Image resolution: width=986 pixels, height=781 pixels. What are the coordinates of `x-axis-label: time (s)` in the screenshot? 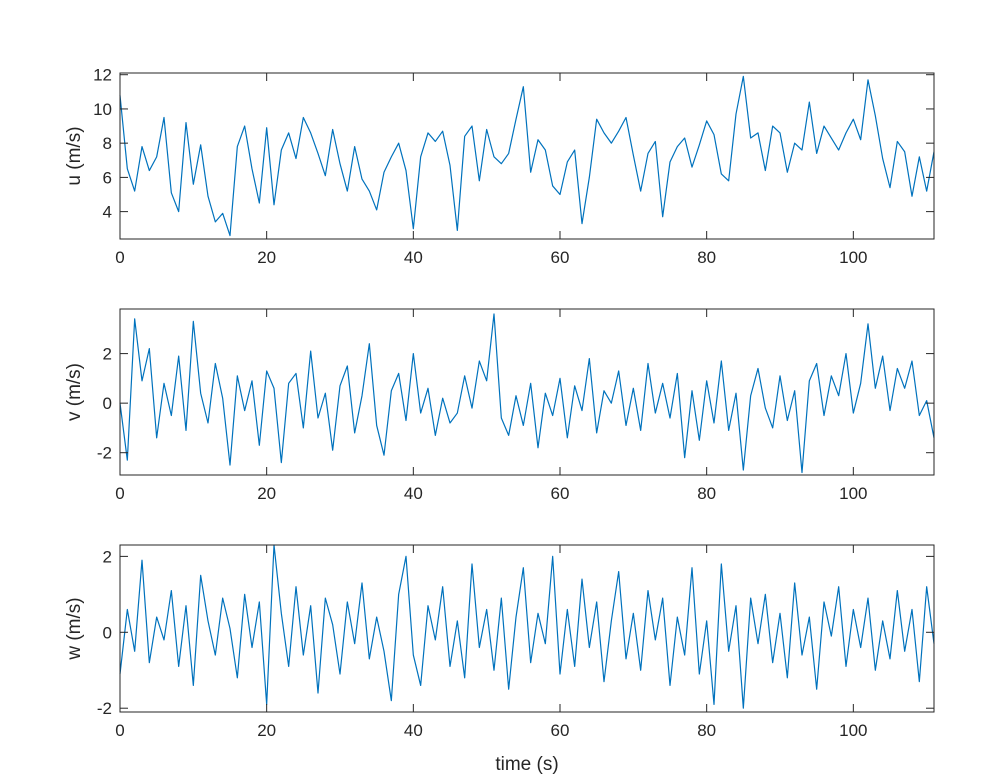 It's located at (526, 764).